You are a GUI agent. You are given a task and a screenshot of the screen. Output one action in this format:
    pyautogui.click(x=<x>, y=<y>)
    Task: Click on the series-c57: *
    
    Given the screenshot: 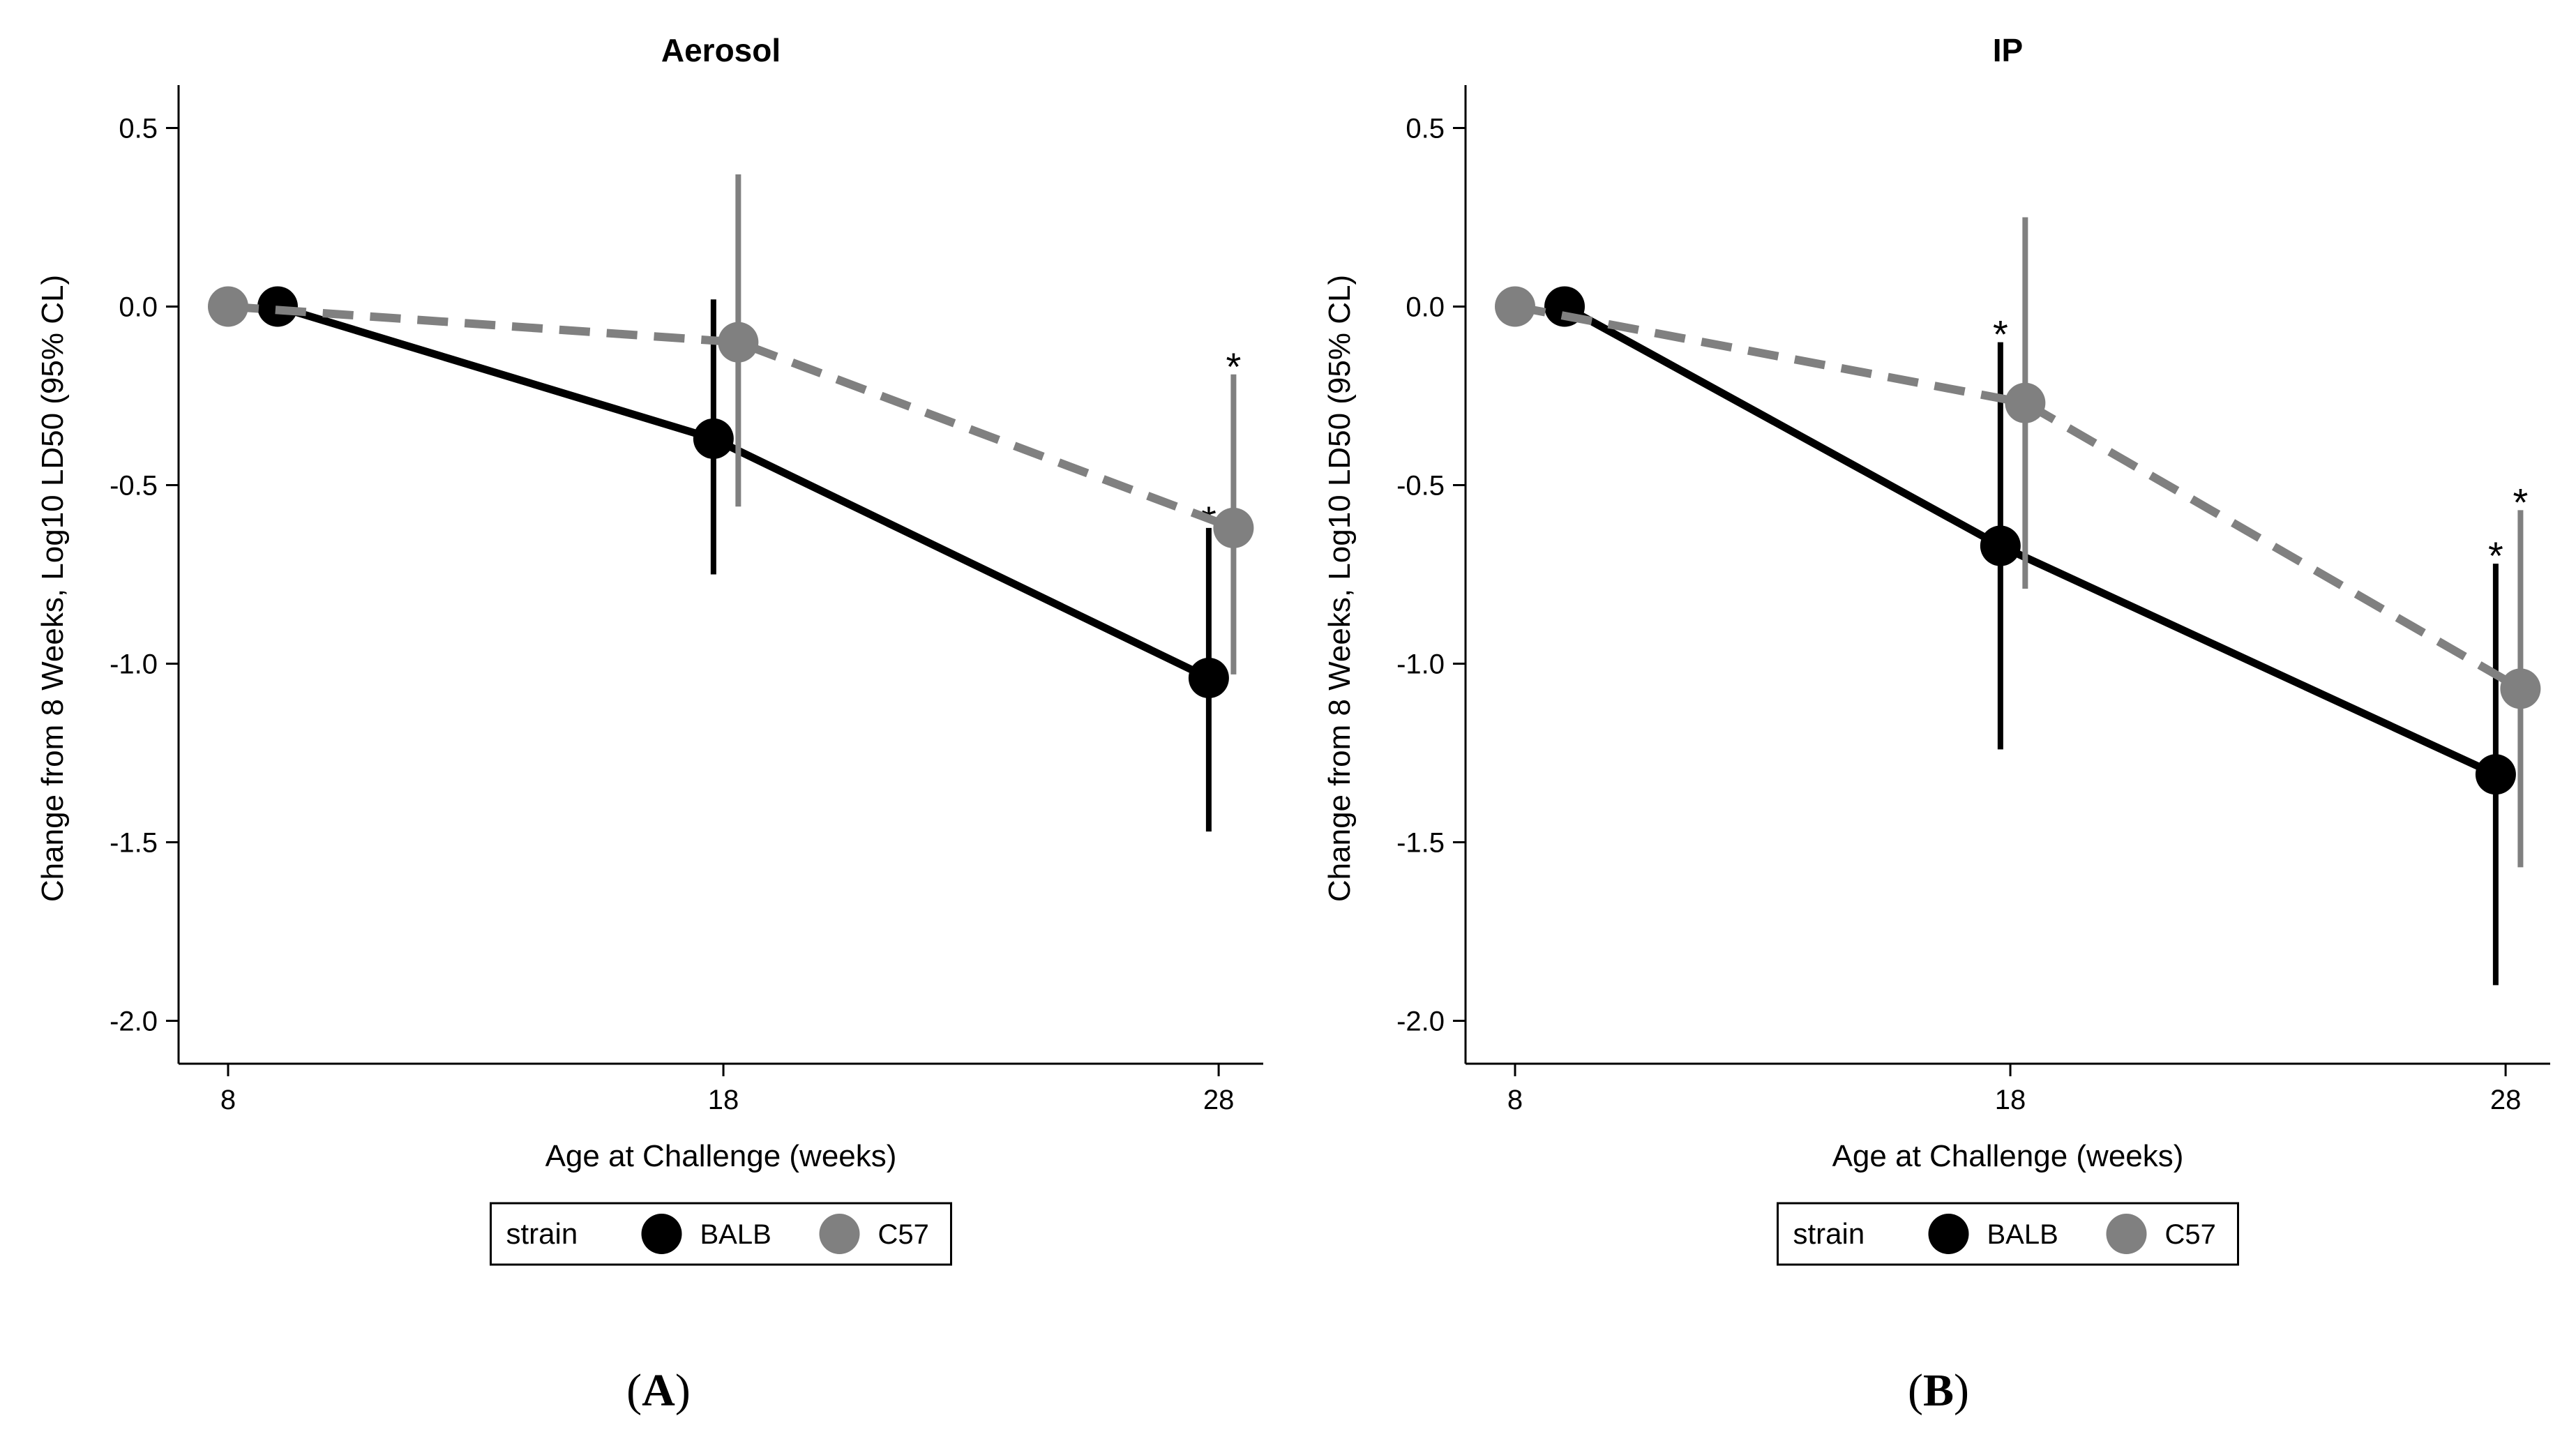 What is the action you would take?
    pyautogui.click(x=731, y=424)
    